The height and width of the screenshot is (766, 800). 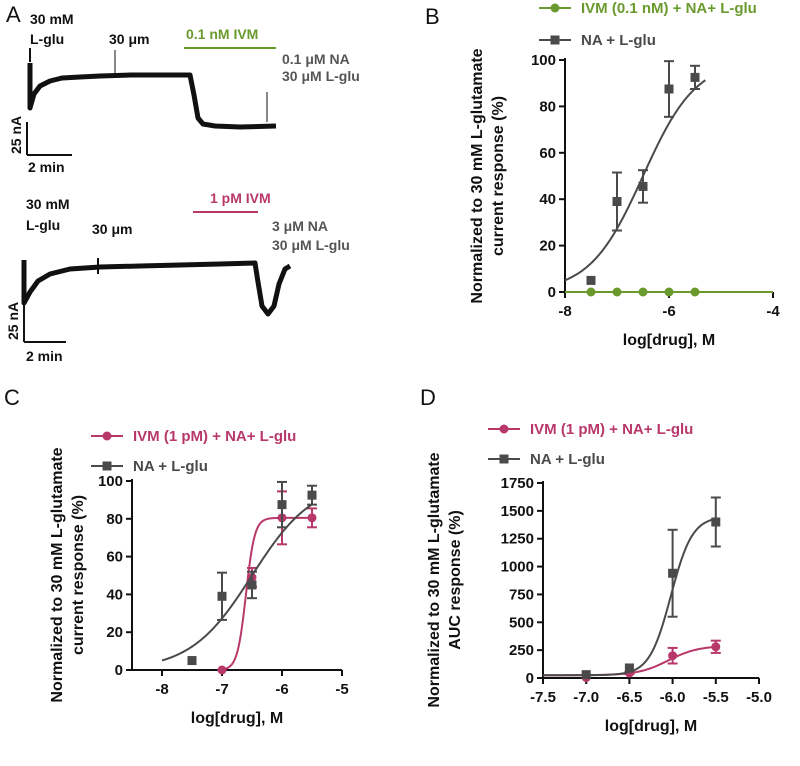 What do you see at coordinates (12, 397) in the screenshot?
I see `panel-c-label: C` at bounding box center [12, 397].